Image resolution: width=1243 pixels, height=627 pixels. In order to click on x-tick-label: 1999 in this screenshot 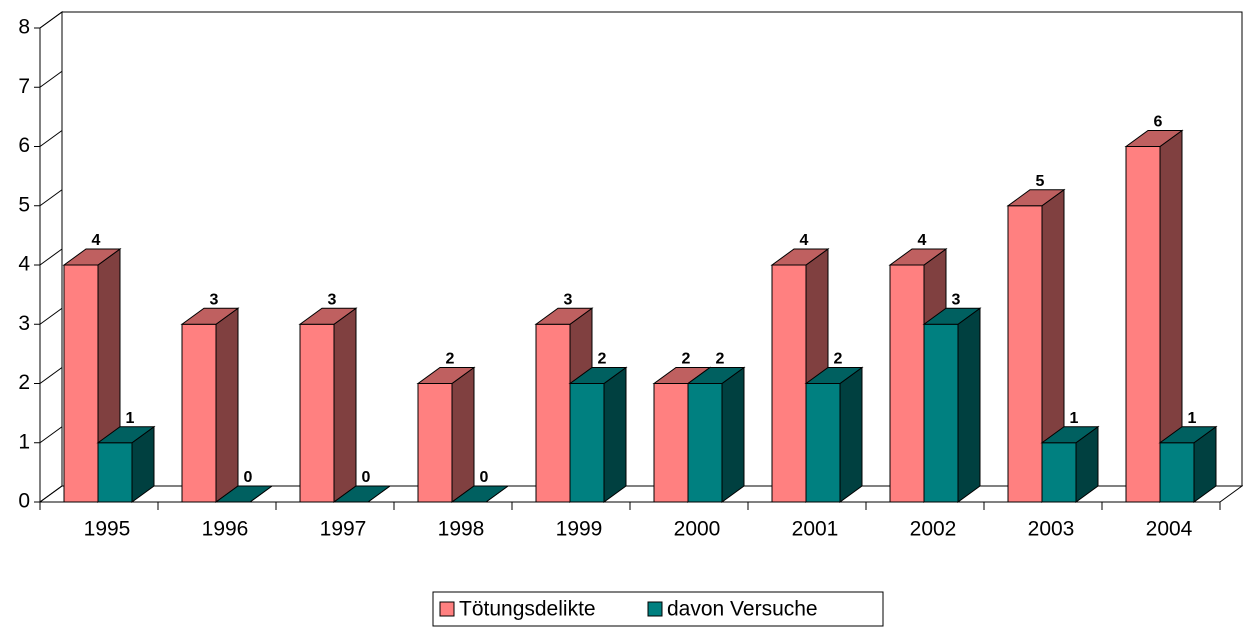, I will do `click(579, 529)`.